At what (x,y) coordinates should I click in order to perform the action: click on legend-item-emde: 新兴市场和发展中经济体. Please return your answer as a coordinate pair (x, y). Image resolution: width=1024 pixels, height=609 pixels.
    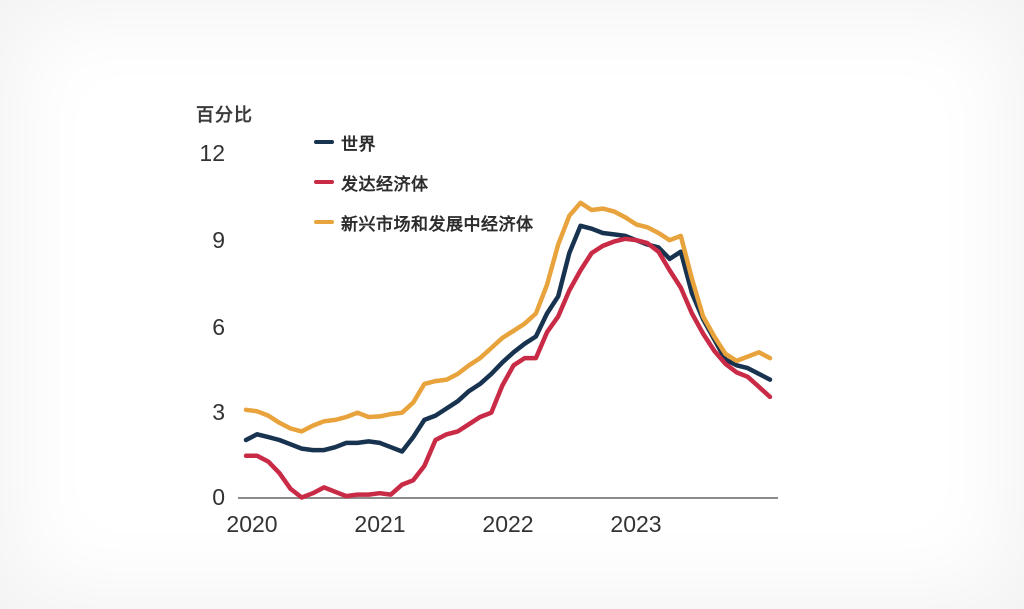
    Looking at the image, I should click on (424, 222).